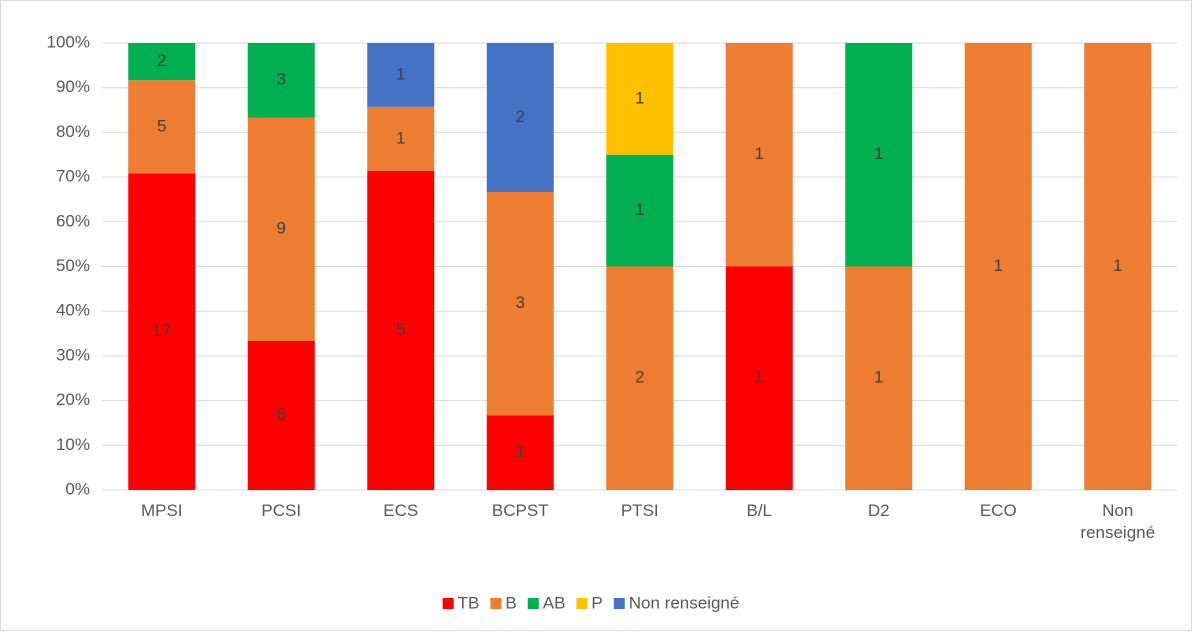  I want to click on legend-label: B, so click(510, 602).